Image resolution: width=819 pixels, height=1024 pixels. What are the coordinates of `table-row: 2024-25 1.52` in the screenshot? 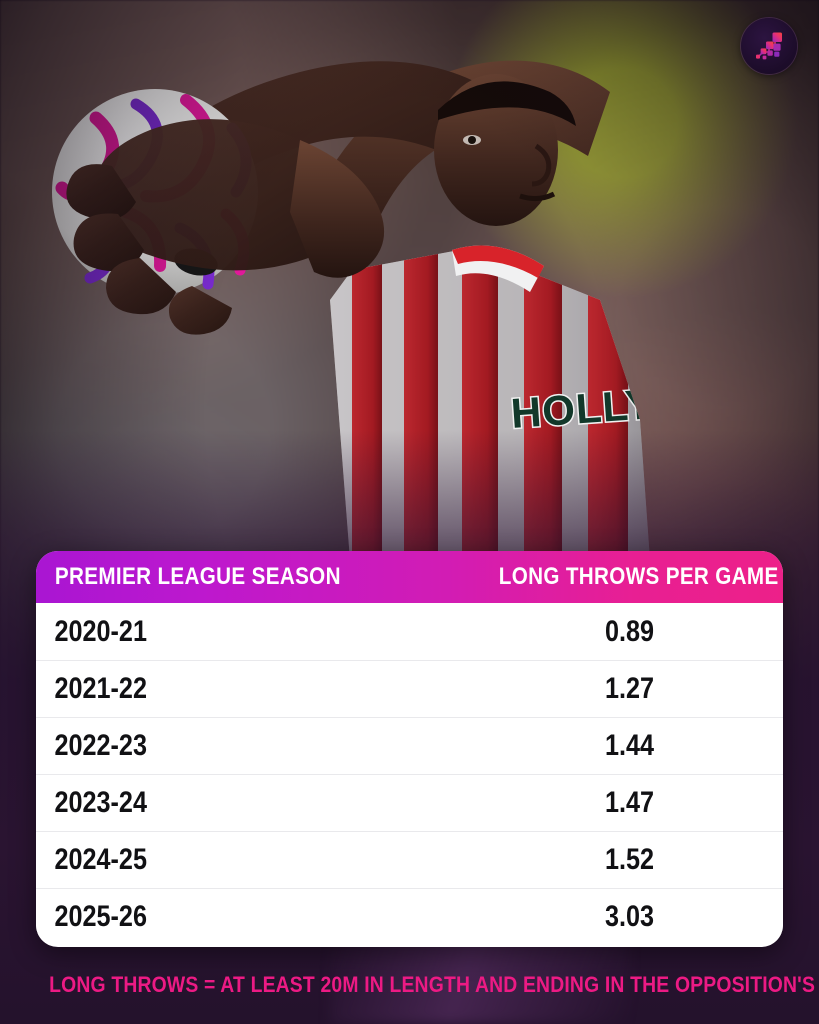 It's located at (409, 859).